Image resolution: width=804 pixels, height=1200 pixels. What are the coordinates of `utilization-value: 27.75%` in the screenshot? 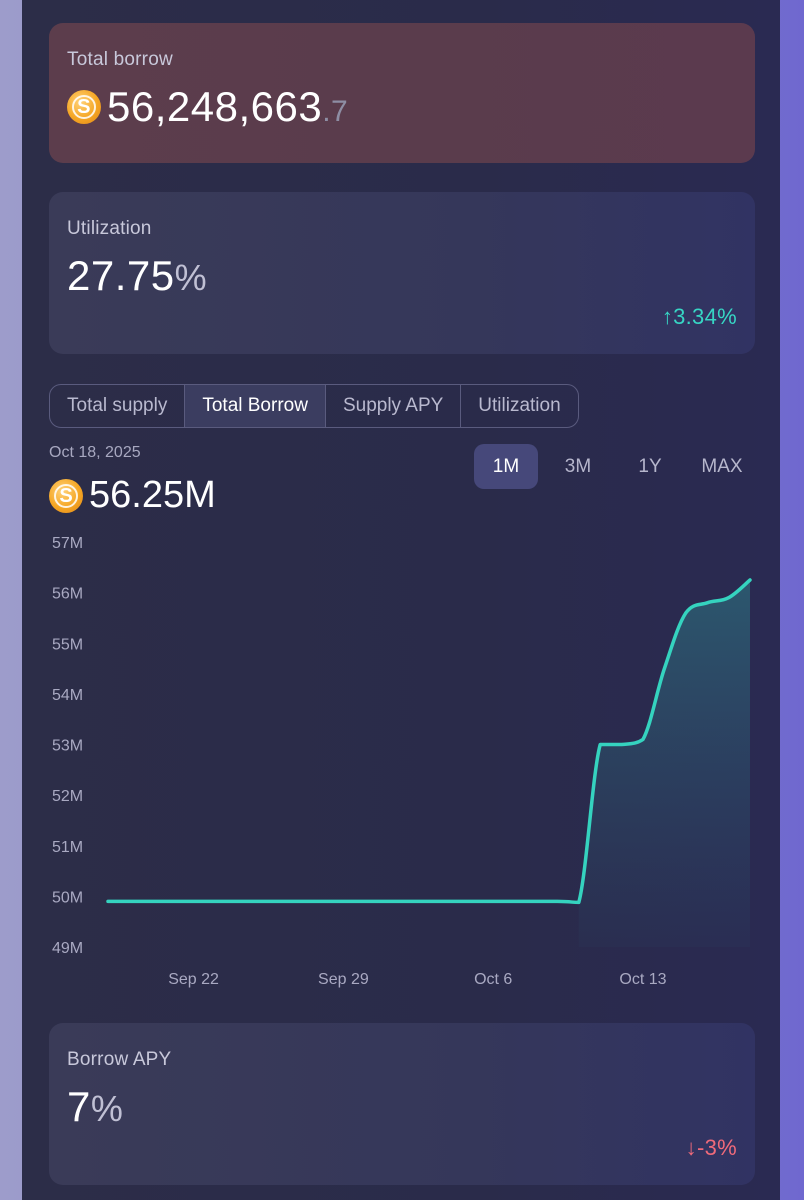 It's located at (137, 276).